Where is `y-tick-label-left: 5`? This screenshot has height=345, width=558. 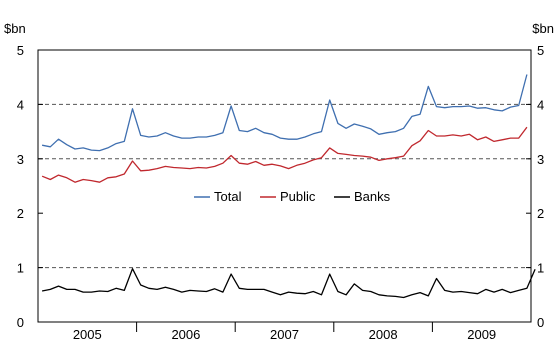
y-tick-label-left: 5 is located at coordinates (20, 50).